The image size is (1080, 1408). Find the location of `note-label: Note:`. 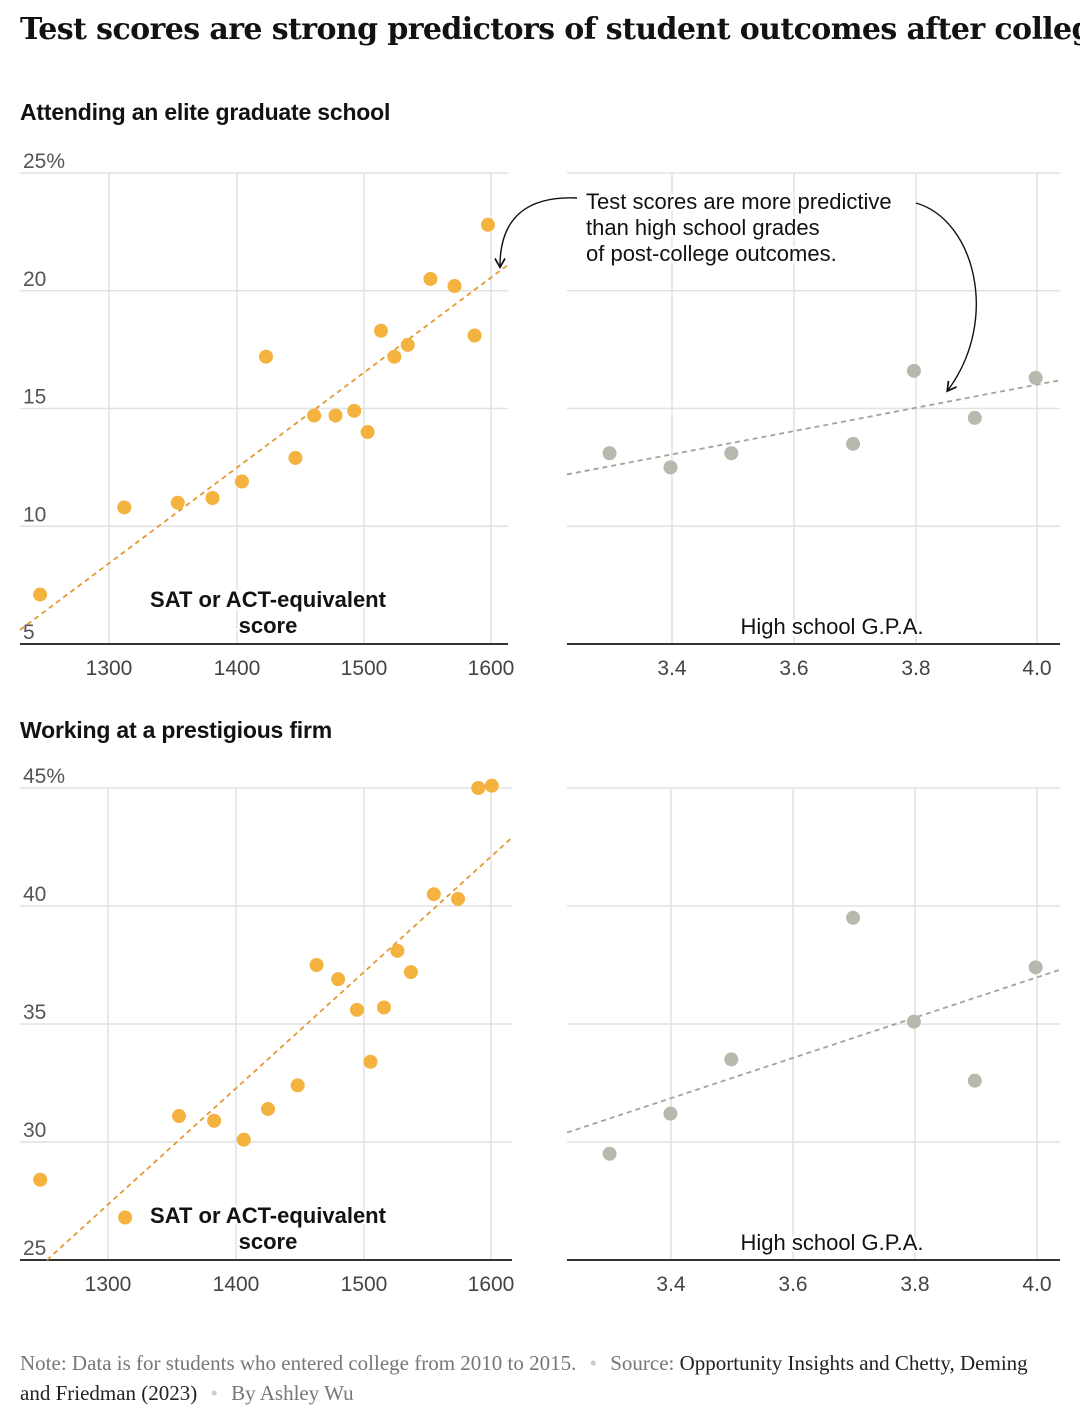

note-label: Note: is located at coordinates (43, 1363).